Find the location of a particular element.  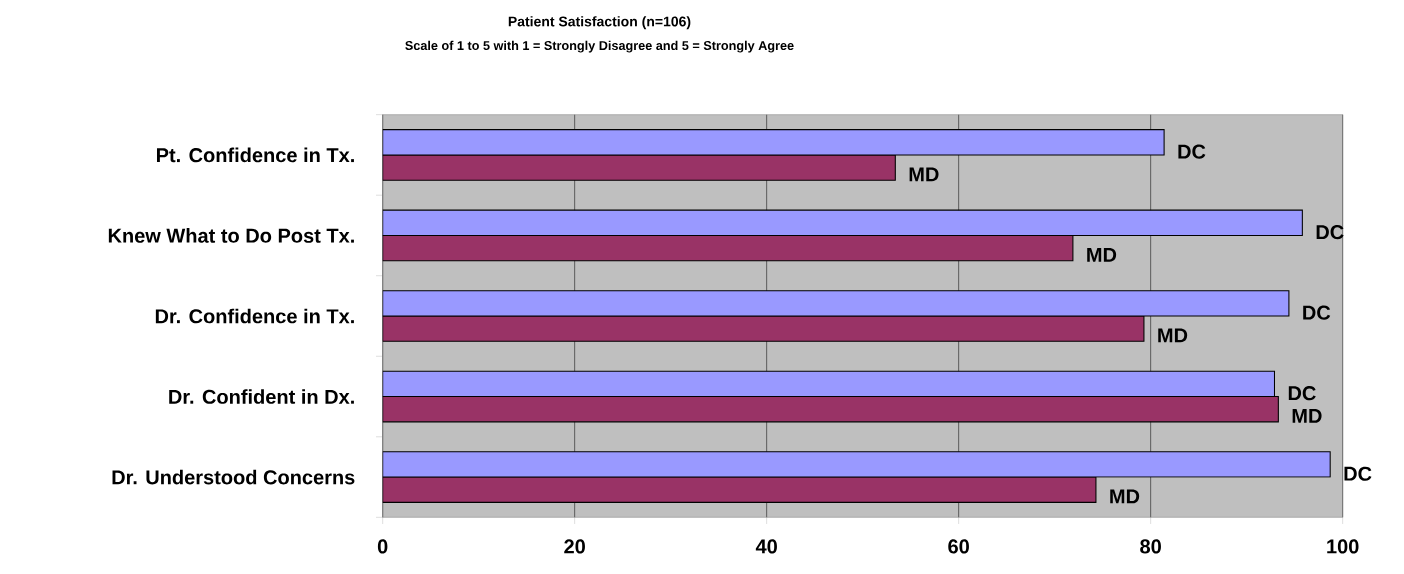

y-tick-label: Knew What to Do Post Tx. is located at coordinates (231, 235).